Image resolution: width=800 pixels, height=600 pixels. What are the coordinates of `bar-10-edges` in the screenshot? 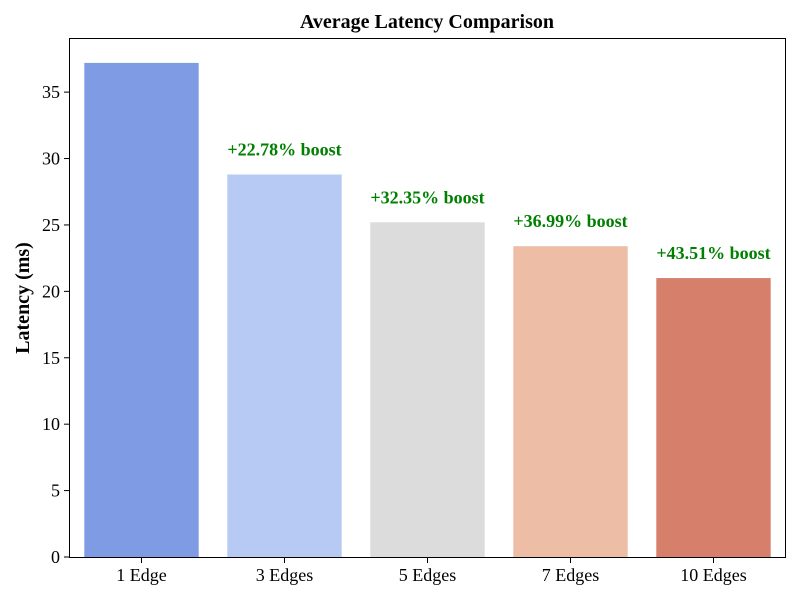 It's located at (713, 417).